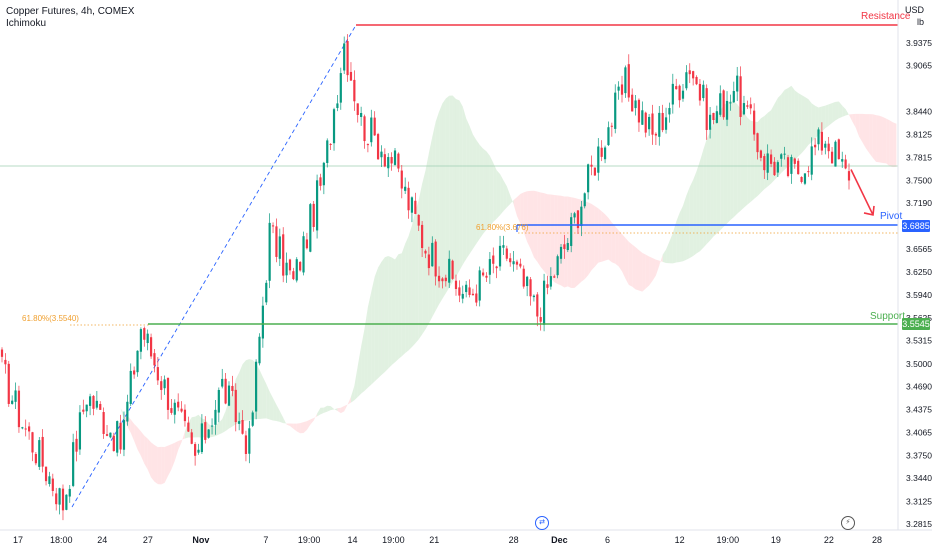  I want to click on time-tick-label: 27, so click(148, 540).